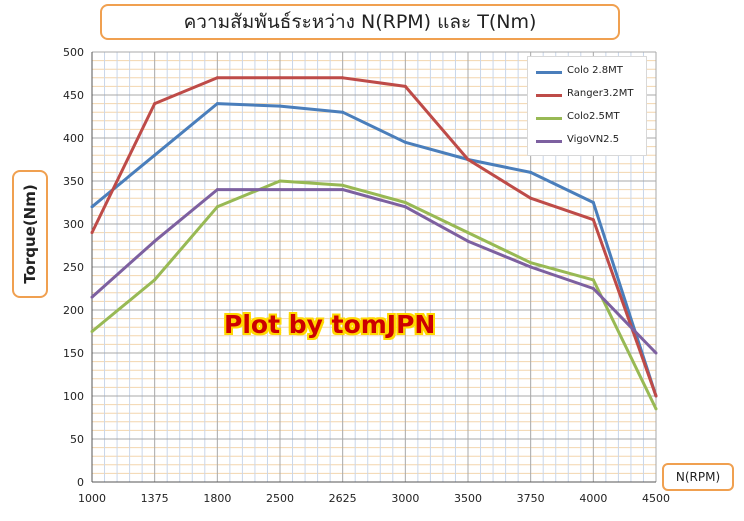  Describe the element at coordinates (73, 95) in the screenshot. I see `y-tick-label: 450` at that location.